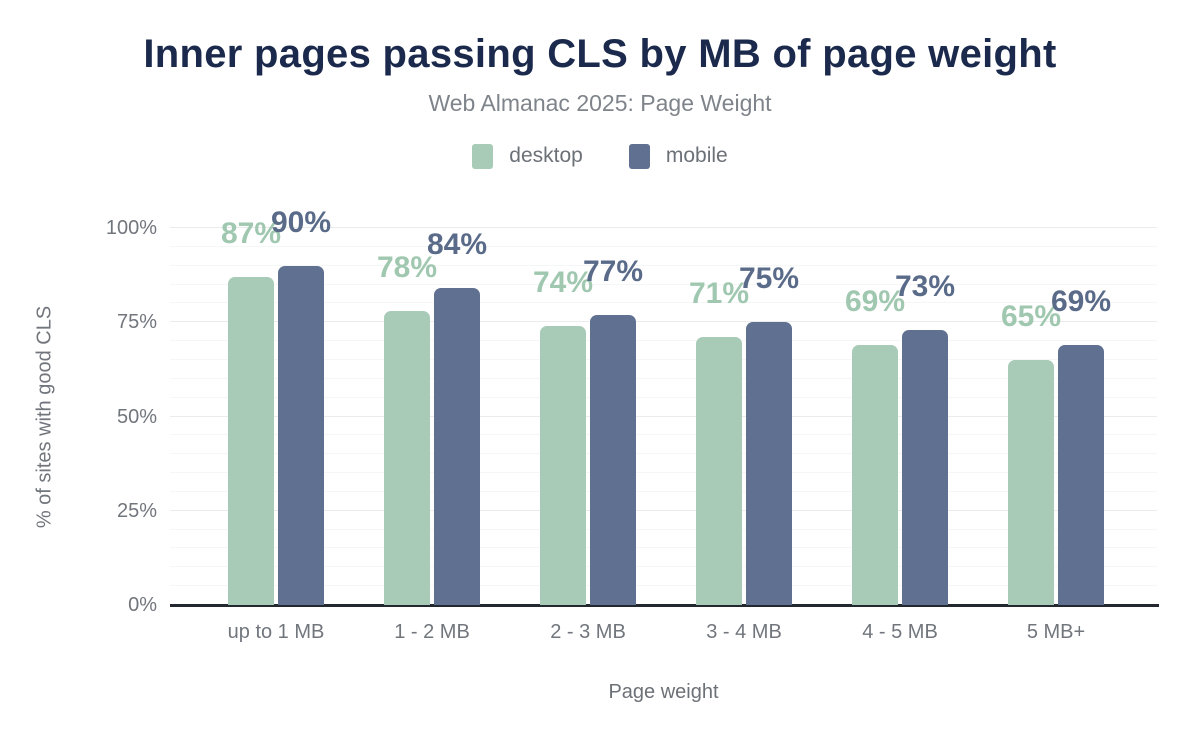 The image size is (1200, 742). What do you see at coordinates (407, 267) in the screenshot?
I see `desktop-value-label: 78%` at bounding box center [407, 267].